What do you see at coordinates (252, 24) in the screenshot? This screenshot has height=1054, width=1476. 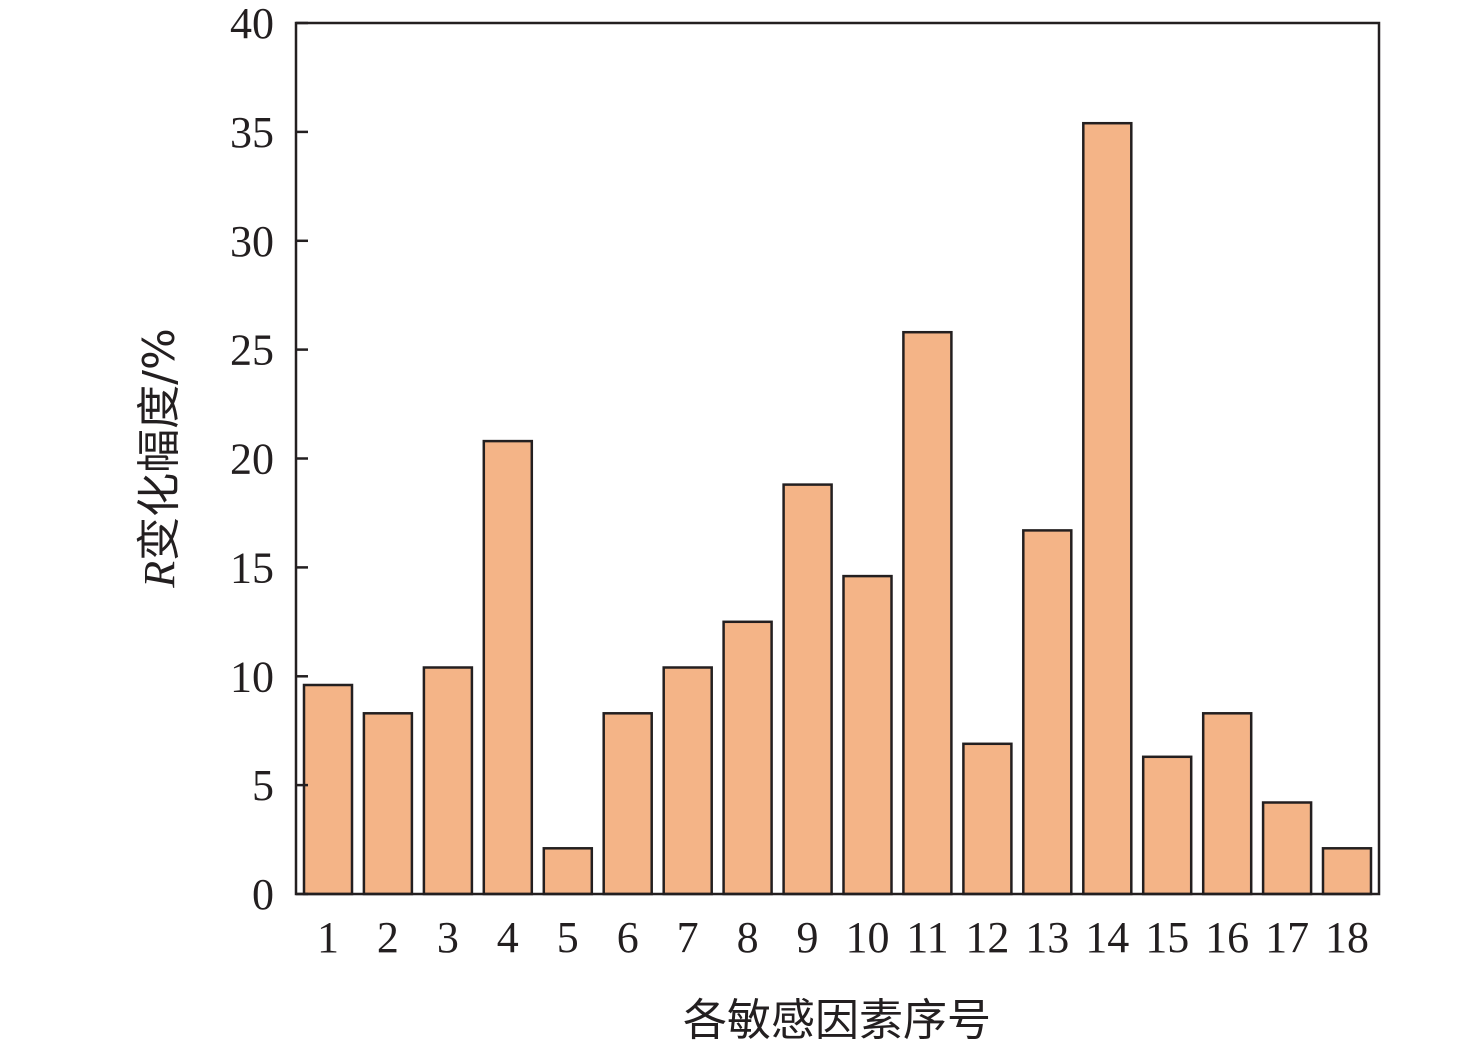 I see `y-tick-label: 40` at bounding box center [252, 24].